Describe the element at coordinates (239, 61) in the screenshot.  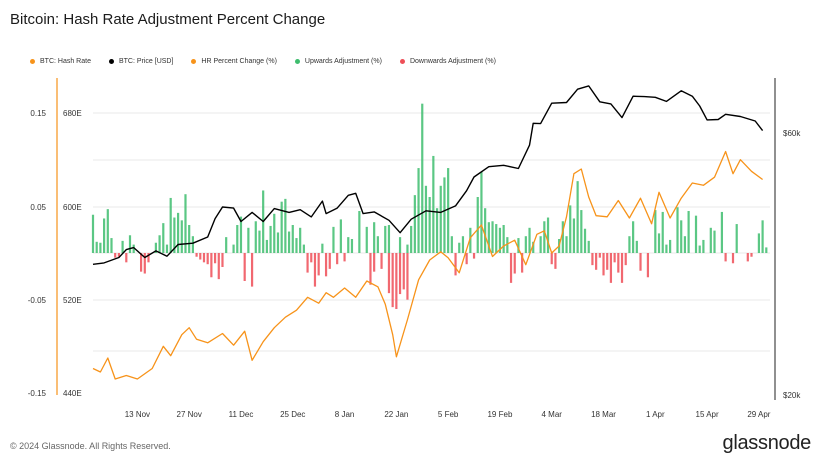
I see `legend-label-hr-percent: HR Percent Change (%)` at that location.